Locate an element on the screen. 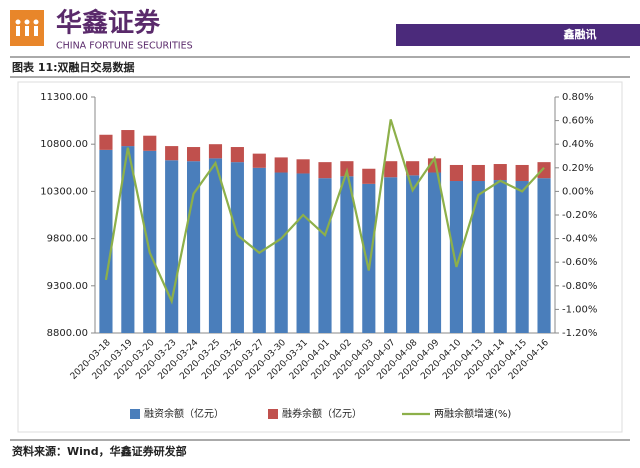 The height and width of the screenshot is (468, 640). y-tick-label: 11300.00 is located at coordinates (64, 97).